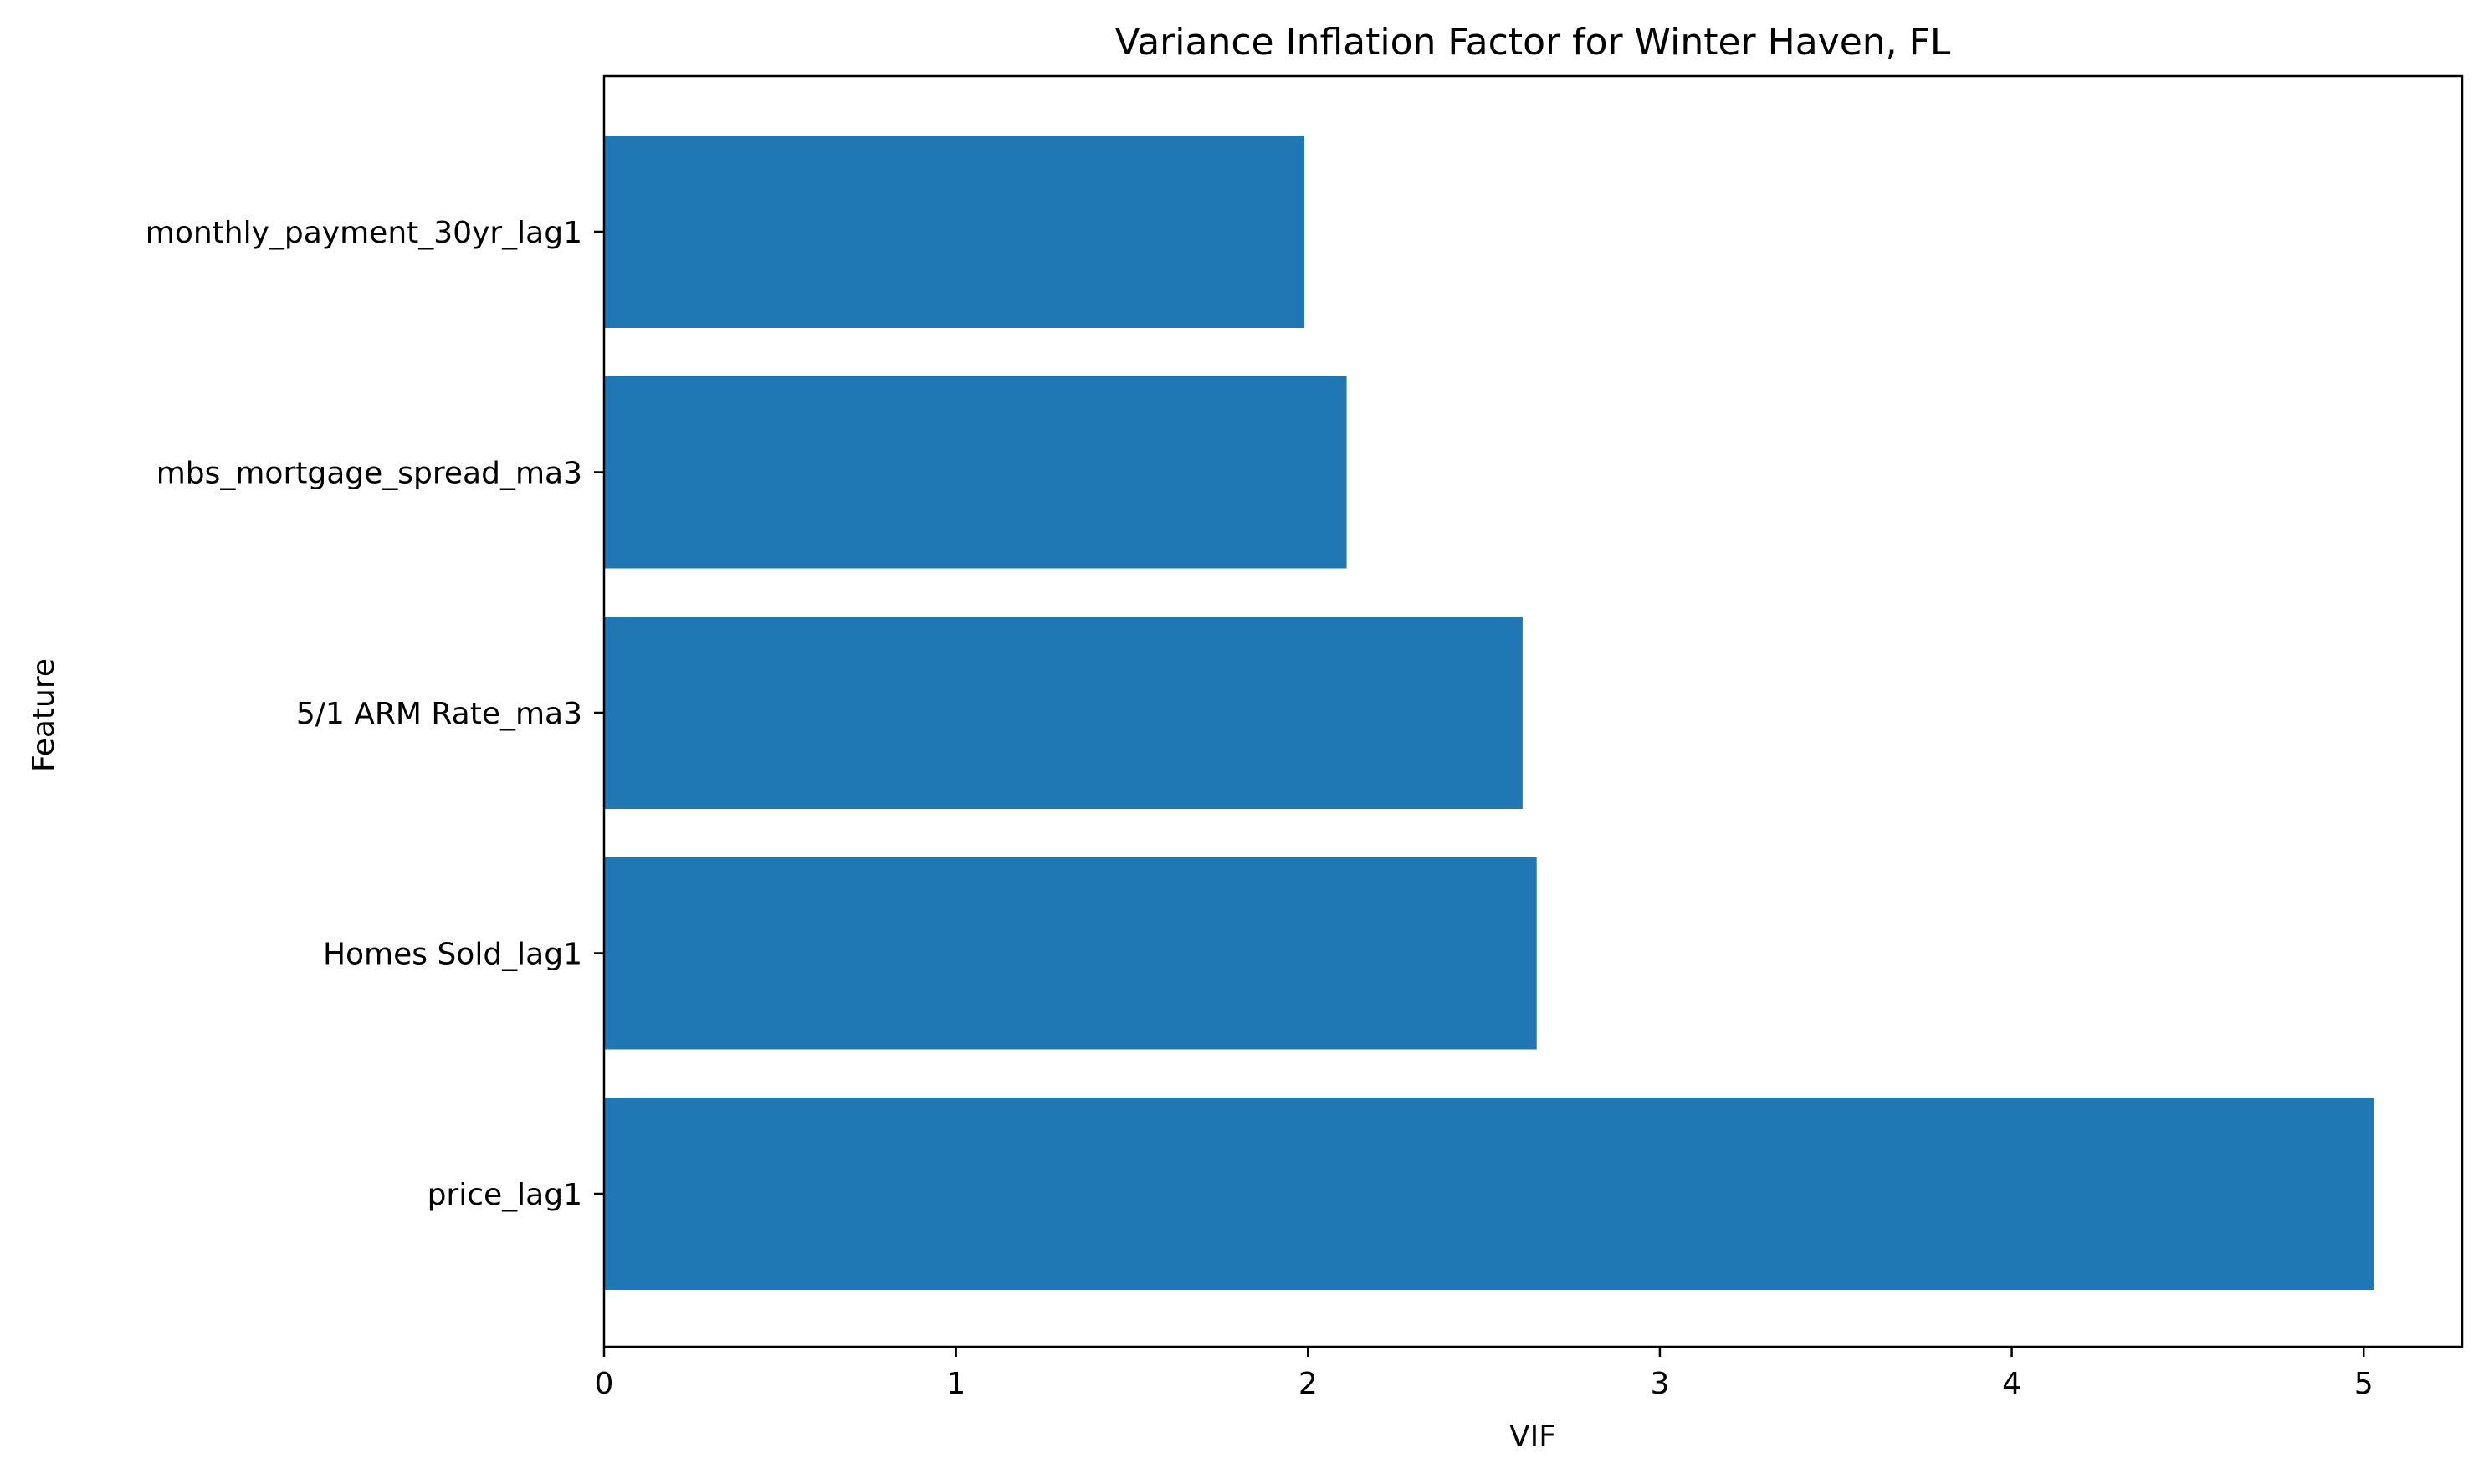  I want to click on y-tick-label: monthly_payment_30yr_lag1, so click(364, 233).